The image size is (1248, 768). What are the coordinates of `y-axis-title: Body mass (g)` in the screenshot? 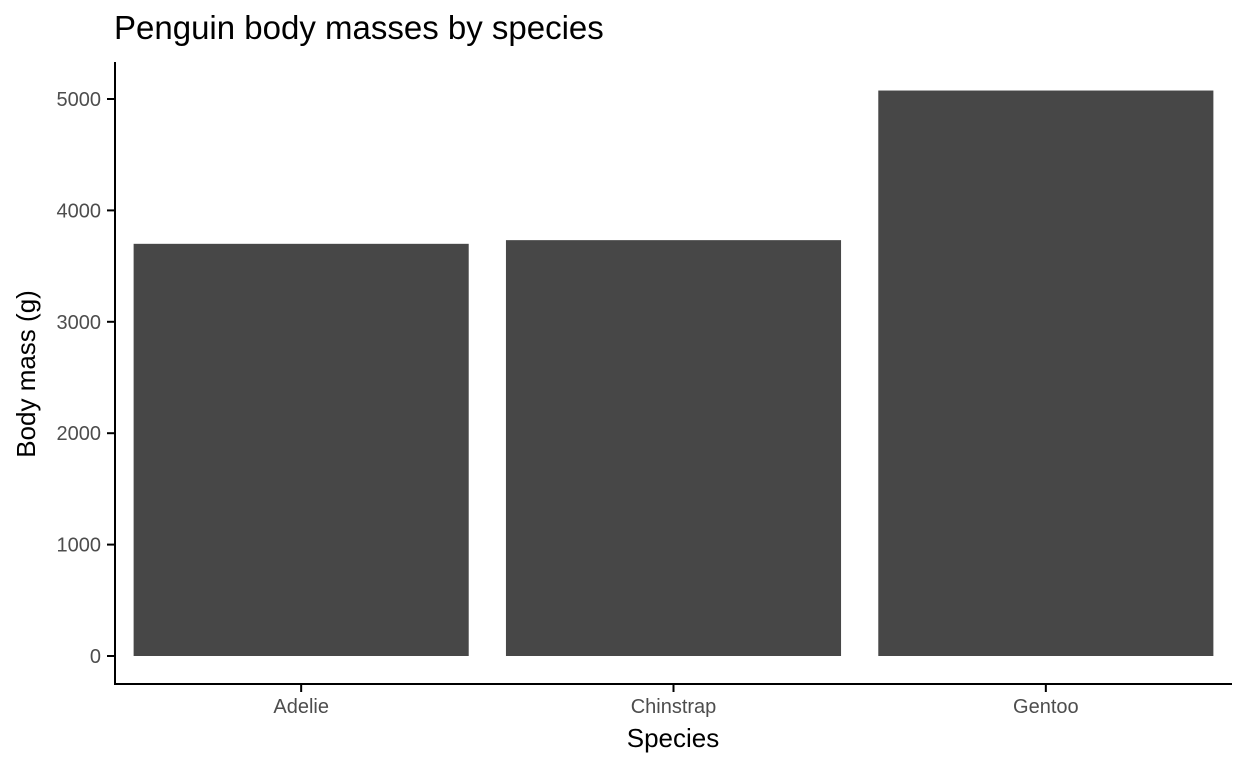 It's located at (26, 374).